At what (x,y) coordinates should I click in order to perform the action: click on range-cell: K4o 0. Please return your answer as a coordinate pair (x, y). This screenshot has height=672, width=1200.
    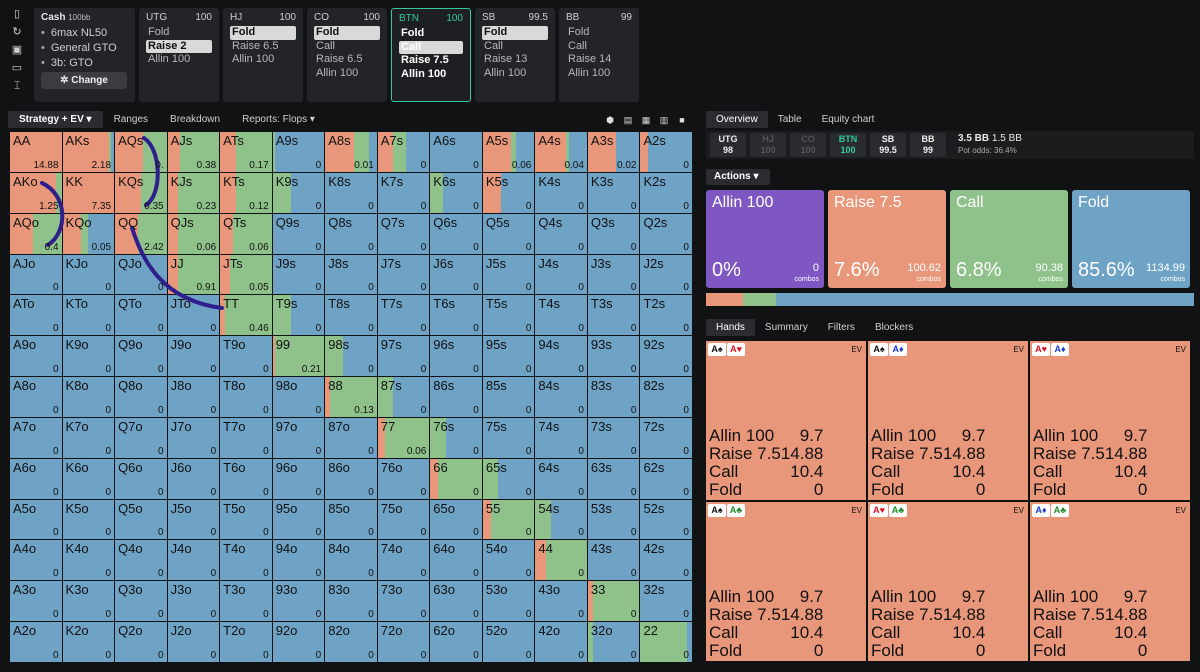
    Looking at the image, I should click on (88, 560).